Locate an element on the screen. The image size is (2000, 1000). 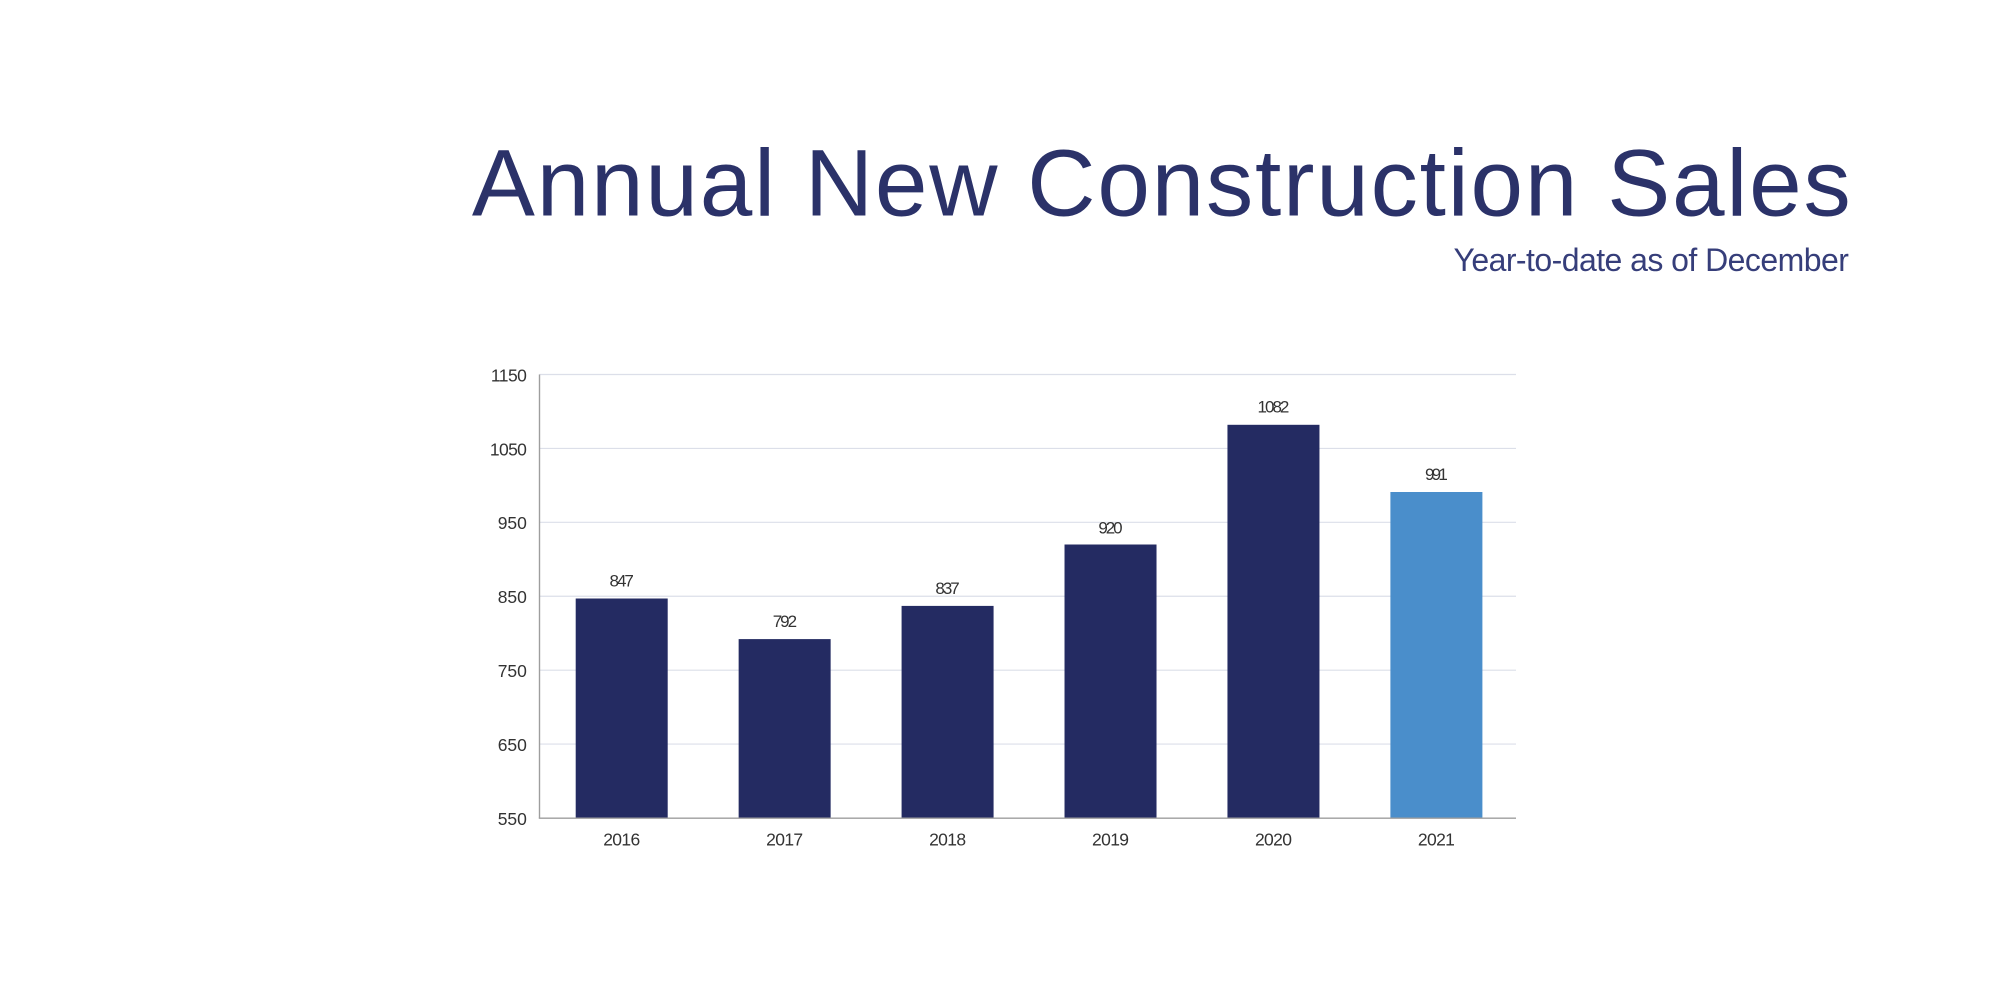
svg-text: 847 is located at coordinates (622, 580).